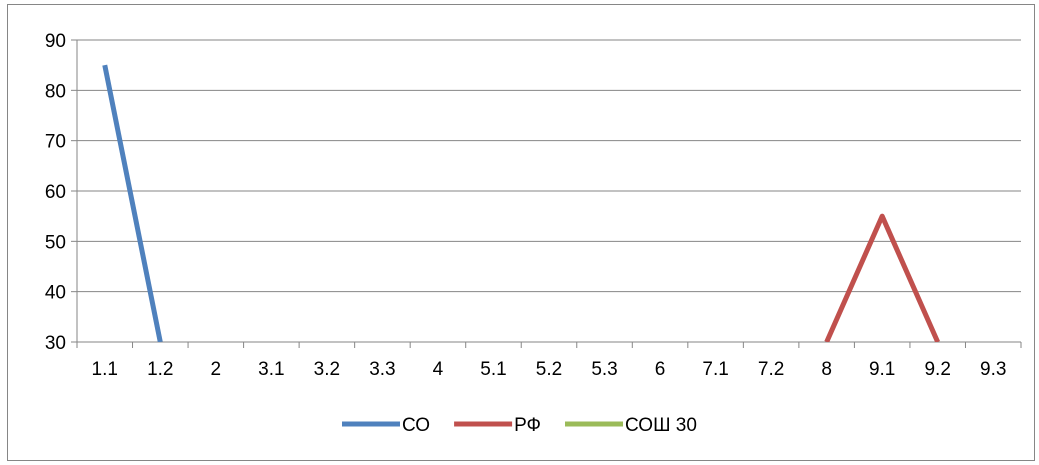 The height and width of the screenshot is (465, 1039). Describe the element at coordinates (493, 369) in the screenshot. I see `x-tick-label: 5.1` at that location.